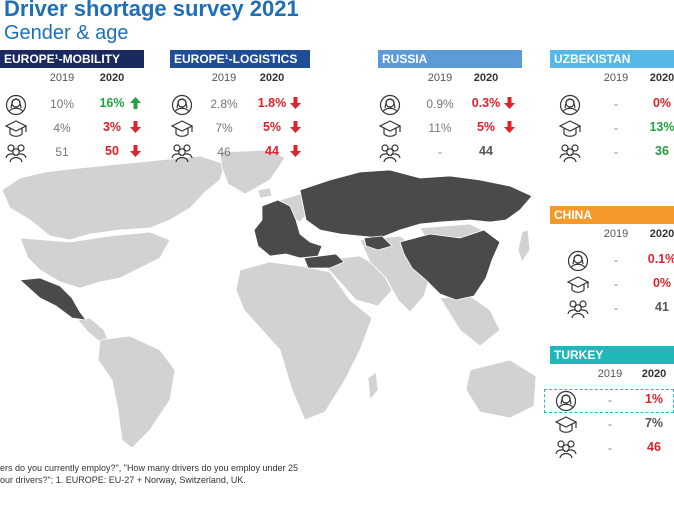 This screenshot has height=518, width=674. Describe the element at coordinates (136, 392) in the screenshot. I see `map-country-south-america` at that location.